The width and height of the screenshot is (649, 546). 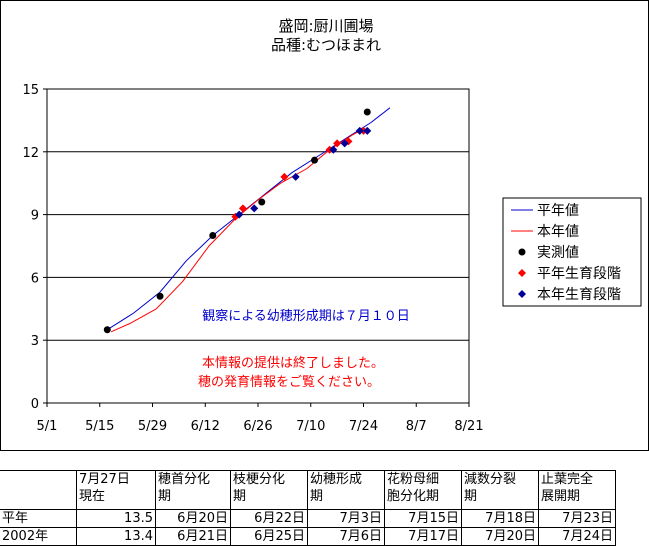 What do you see at coordinates (346, 536) in the screenshot?
I see `table-cell: 7月6日` at bounding box center [346, 536].